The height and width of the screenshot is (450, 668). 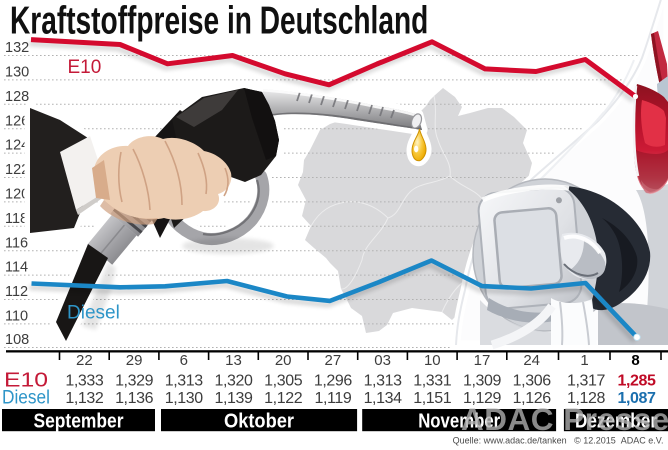 I want to click on svg-text: 1,134, so click(x=383, y=398).